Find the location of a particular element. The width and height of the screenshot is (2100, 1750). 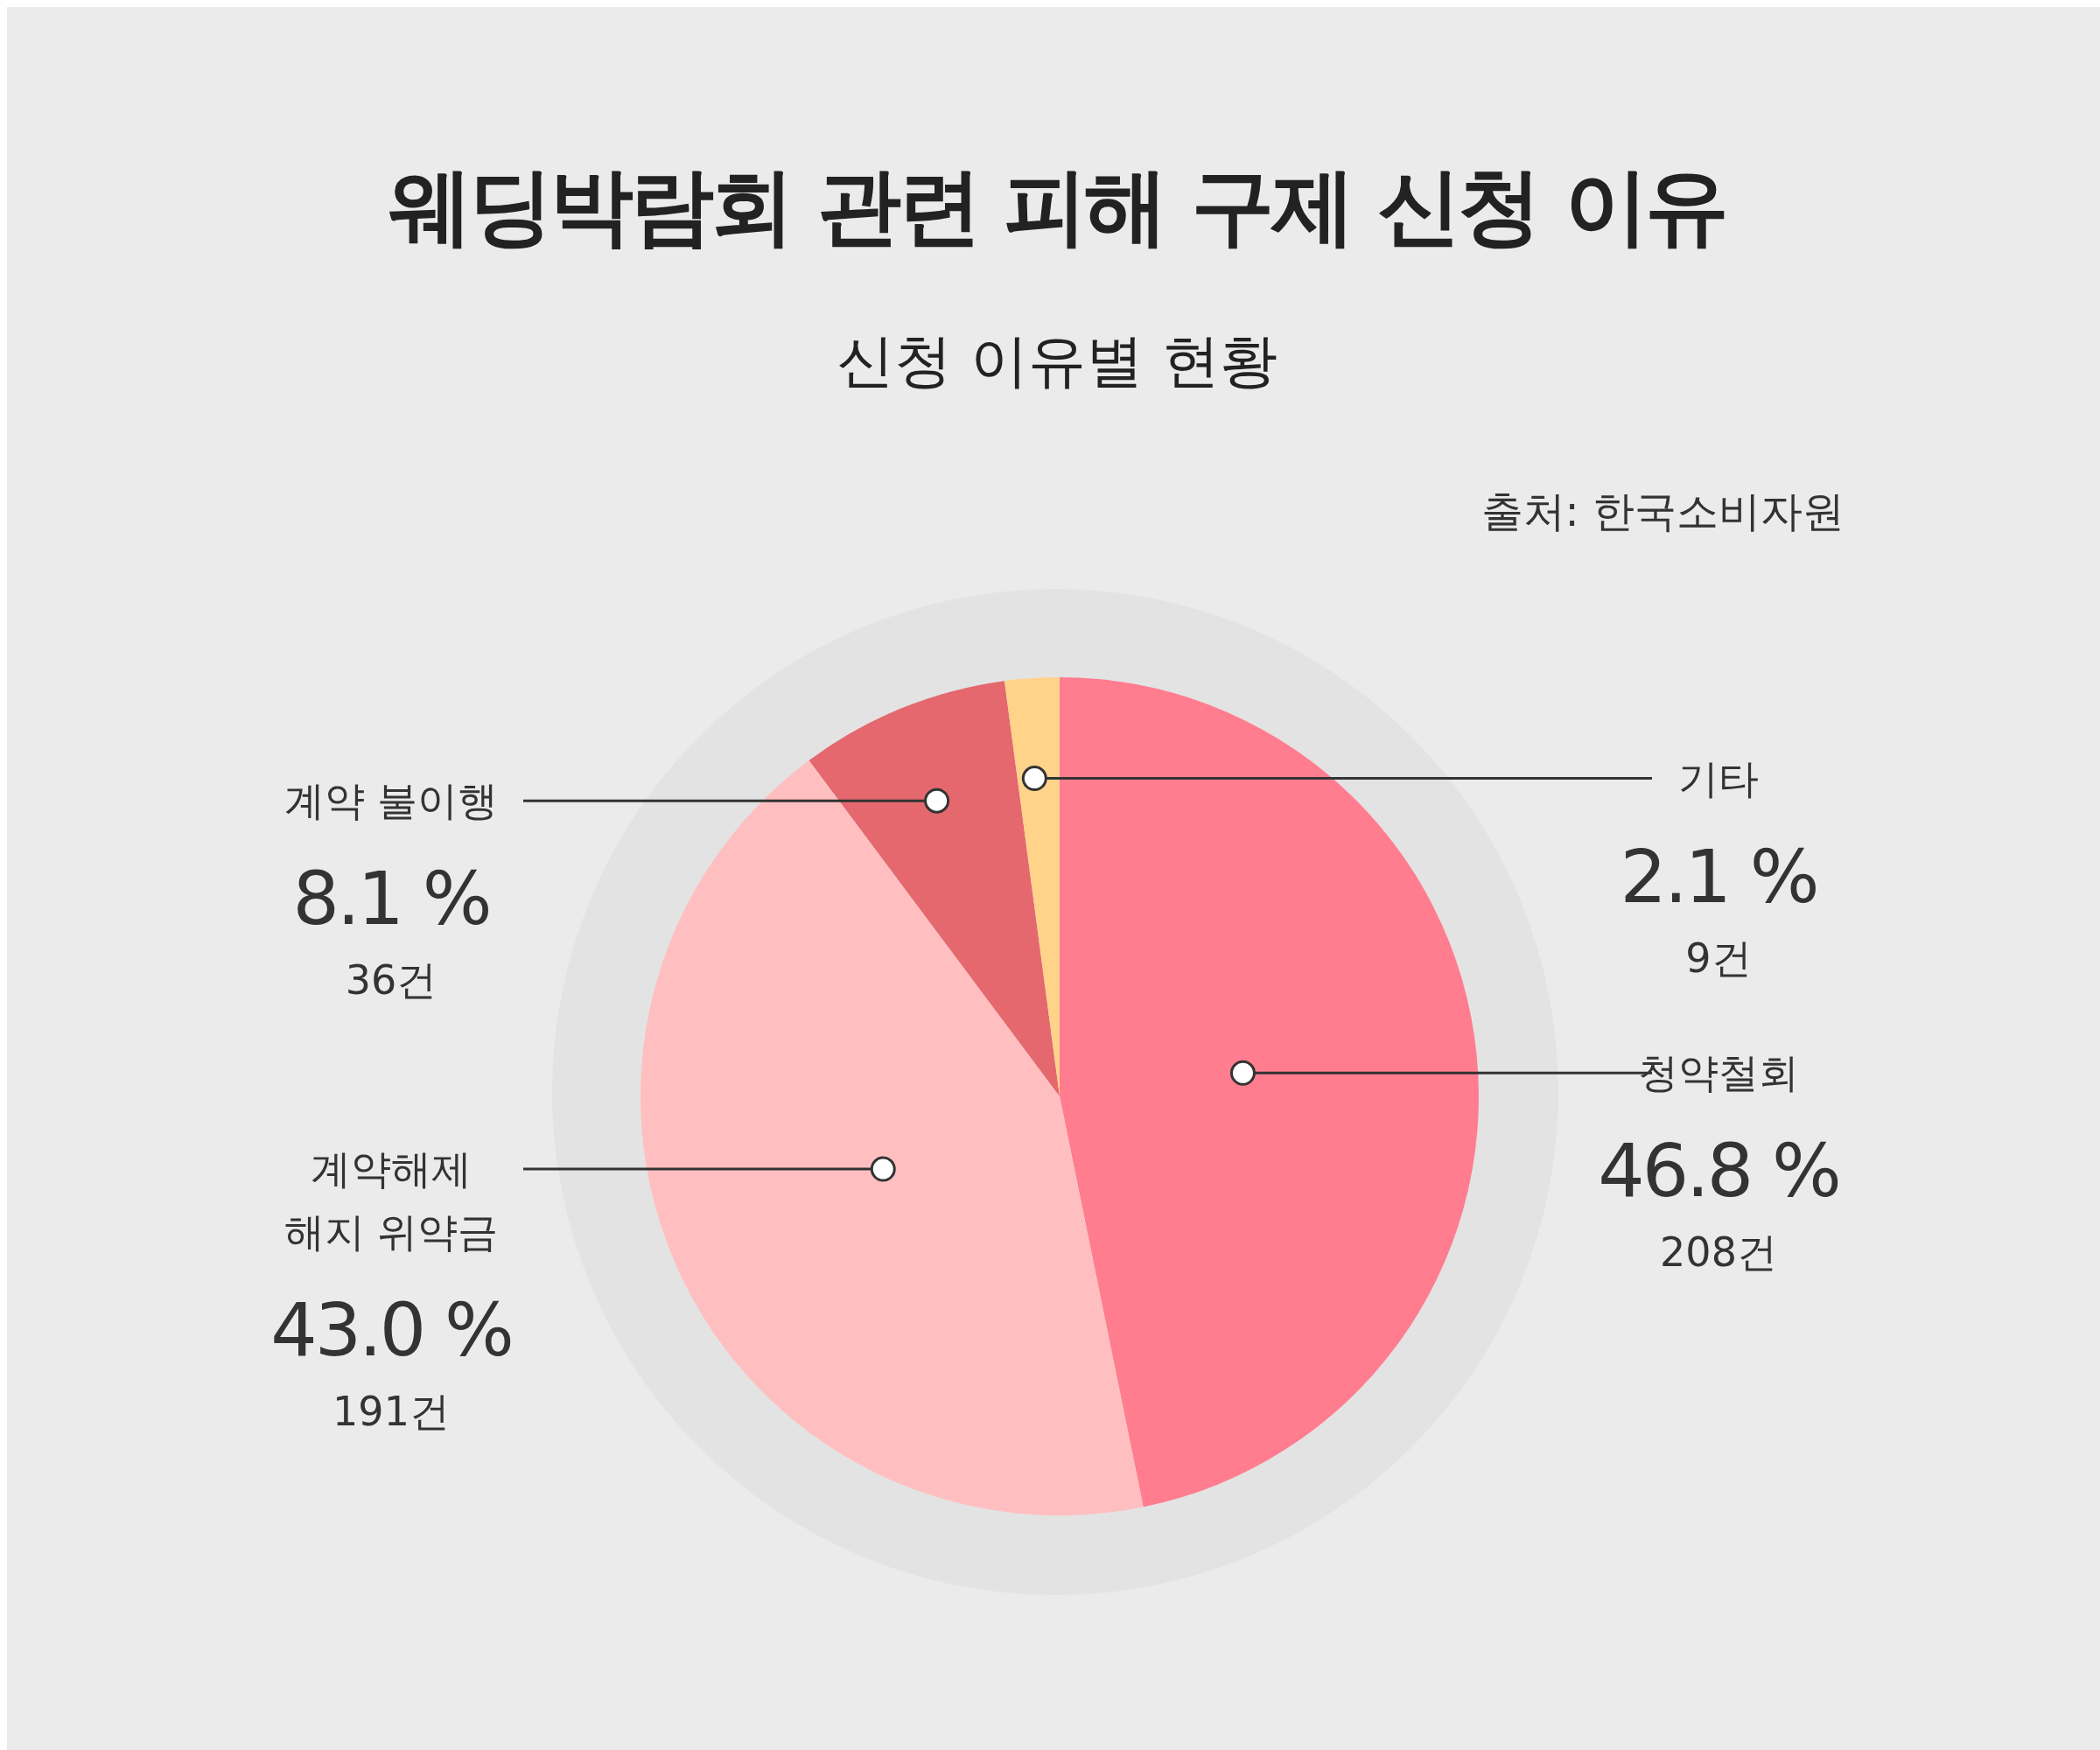

slice-label: 계약해제 해지 위약금 is located at coordinates (391, 1200).